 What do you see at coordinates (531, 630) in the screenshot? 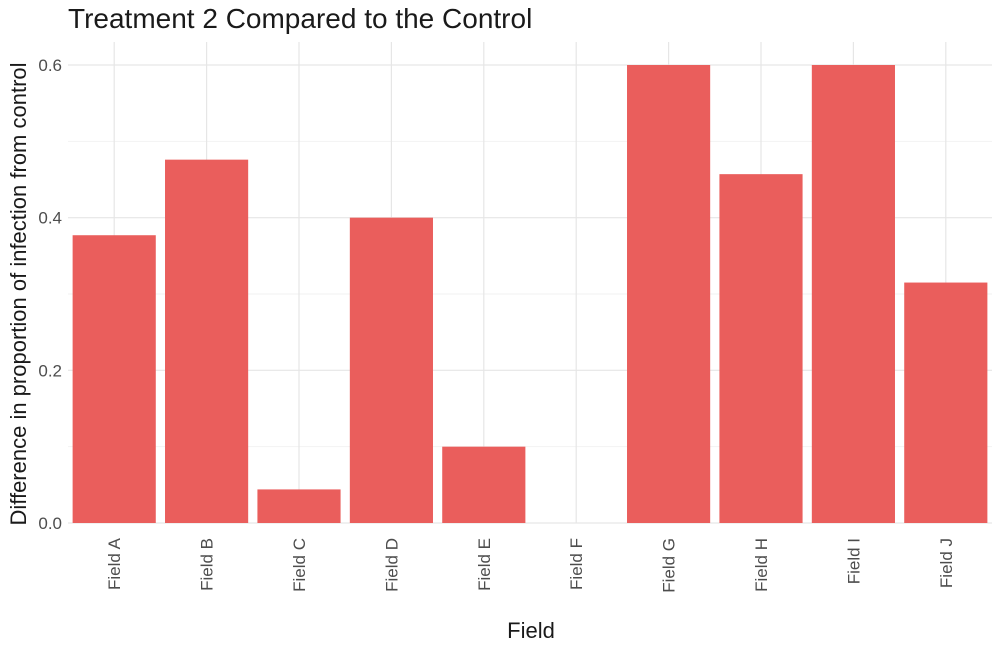
I see `x-axis-title: Field` at bounding box center [531, 630].